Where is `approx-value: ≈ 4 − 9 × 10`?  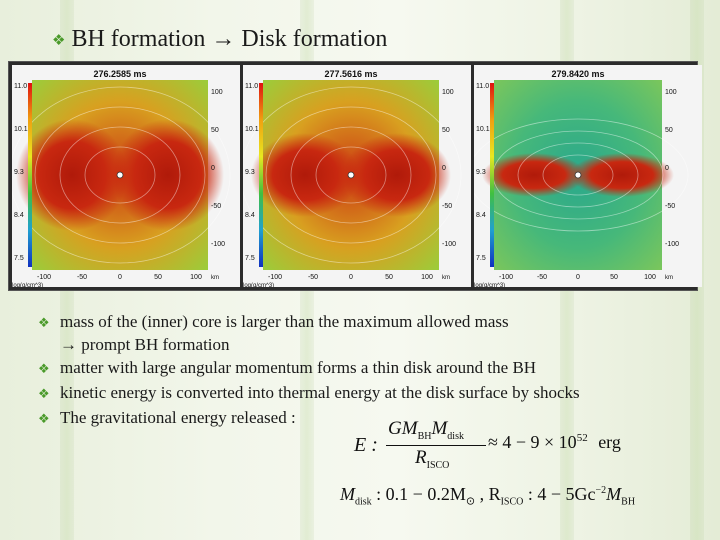
approx-value: ≈ 4 − 9 × 10 is located at coordinates (532, 442).